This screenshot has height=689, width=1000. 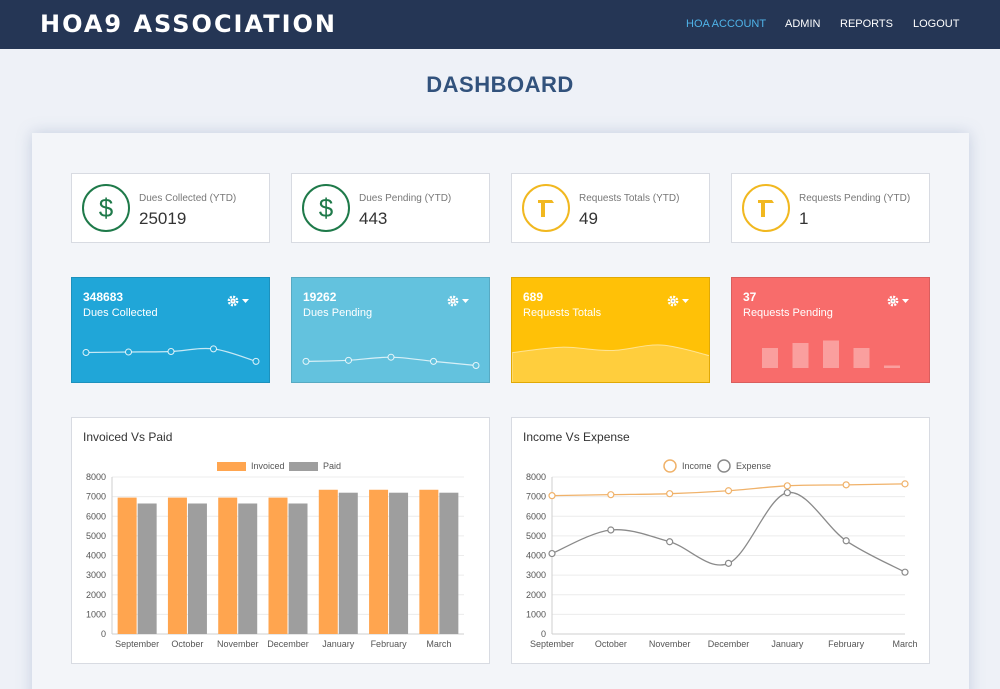 I want to click on card-value: 689, so click(x=533, y=297).